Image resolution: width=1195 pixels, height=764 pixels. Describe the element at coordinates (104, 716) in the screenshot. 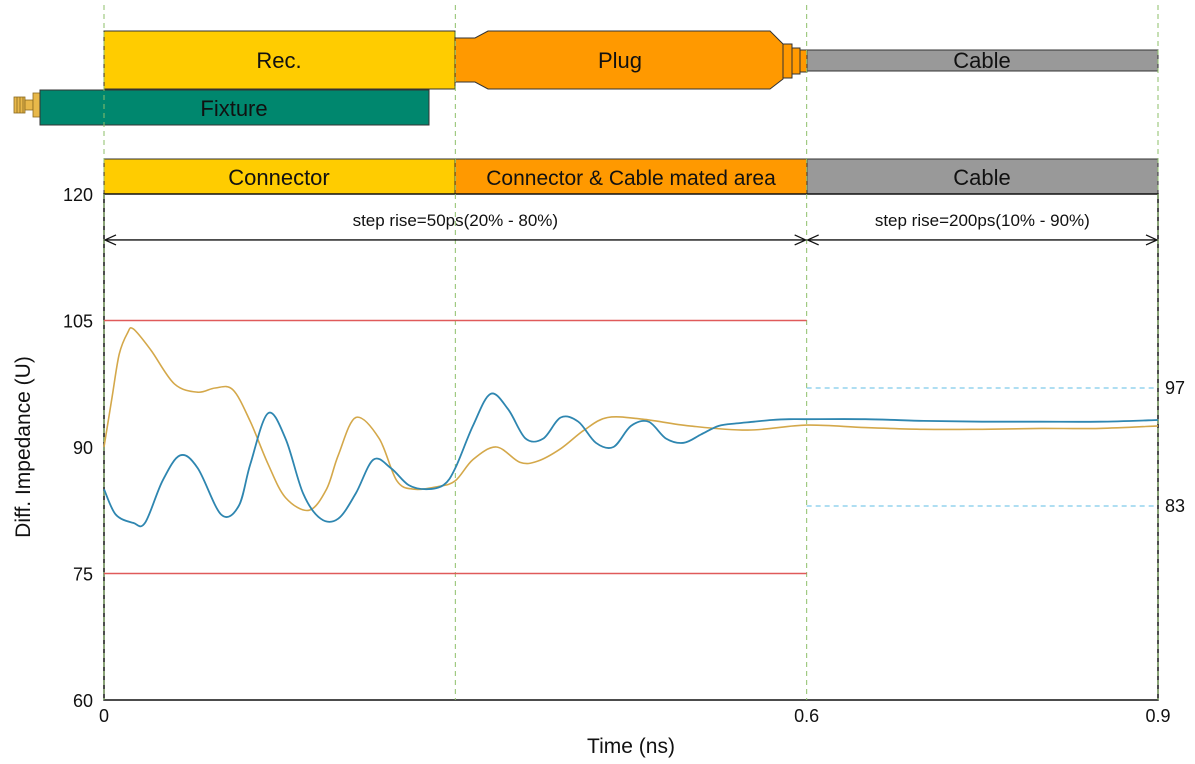

I see `x-tick-label: 0` at that location.